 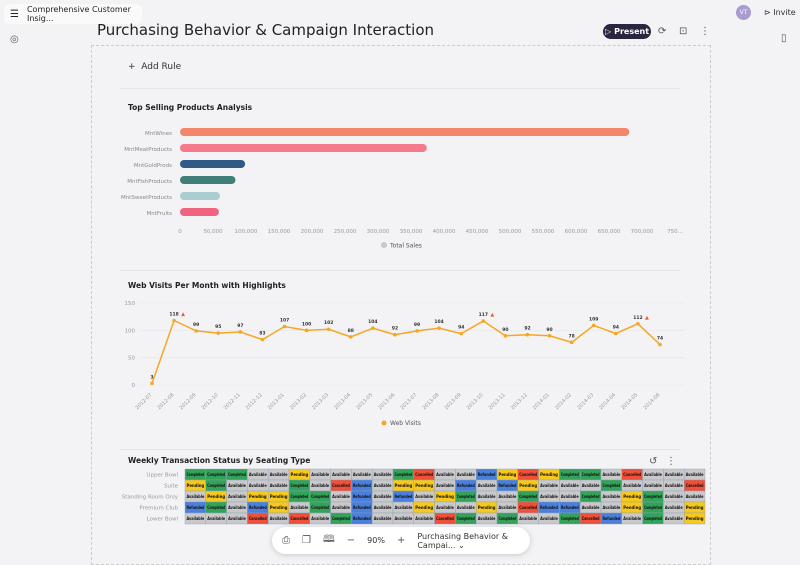 What do you see at coordinates (372, 322) in the screenshot?
I see `data-label: 104` at bounding box center [372, 322].